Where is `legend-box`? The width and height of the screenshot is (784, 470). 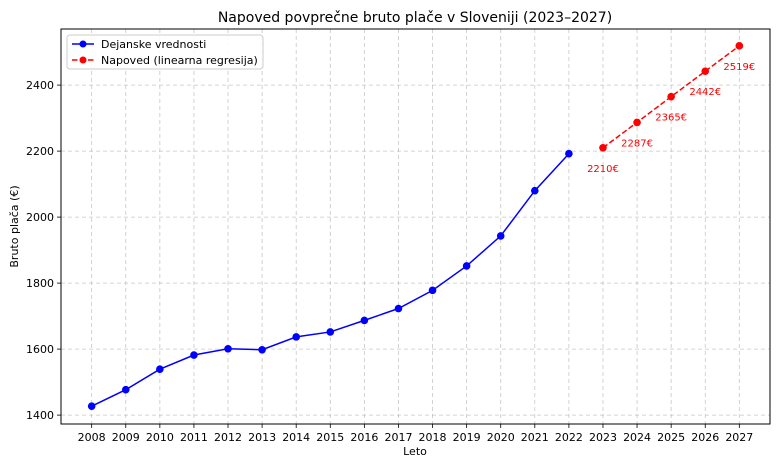 legend-box is located at coordinates (165, 52).